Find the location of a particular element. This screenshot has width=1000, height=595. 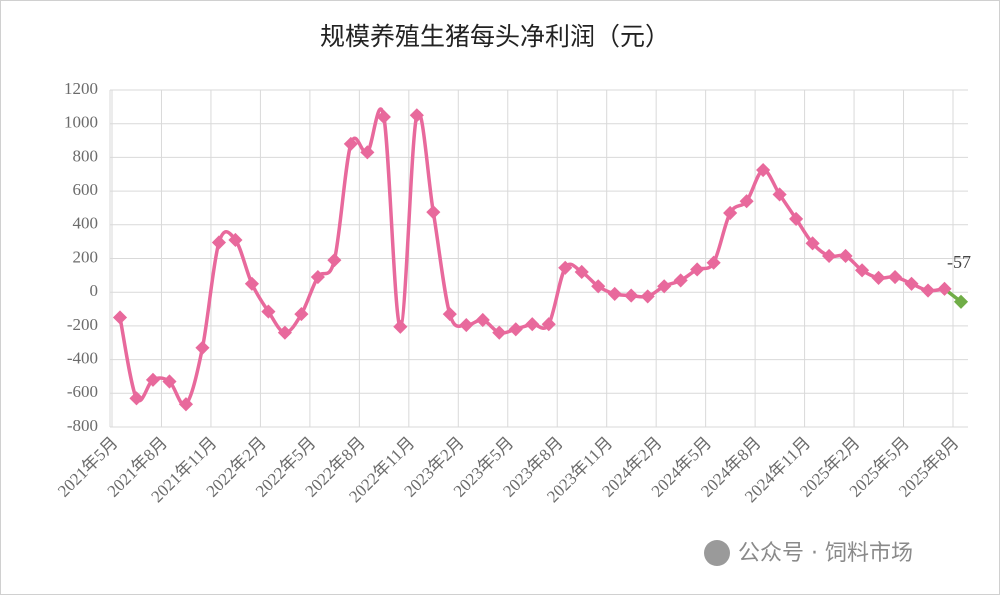

y-tick-label: 0 is located at coordinates (94, 290).